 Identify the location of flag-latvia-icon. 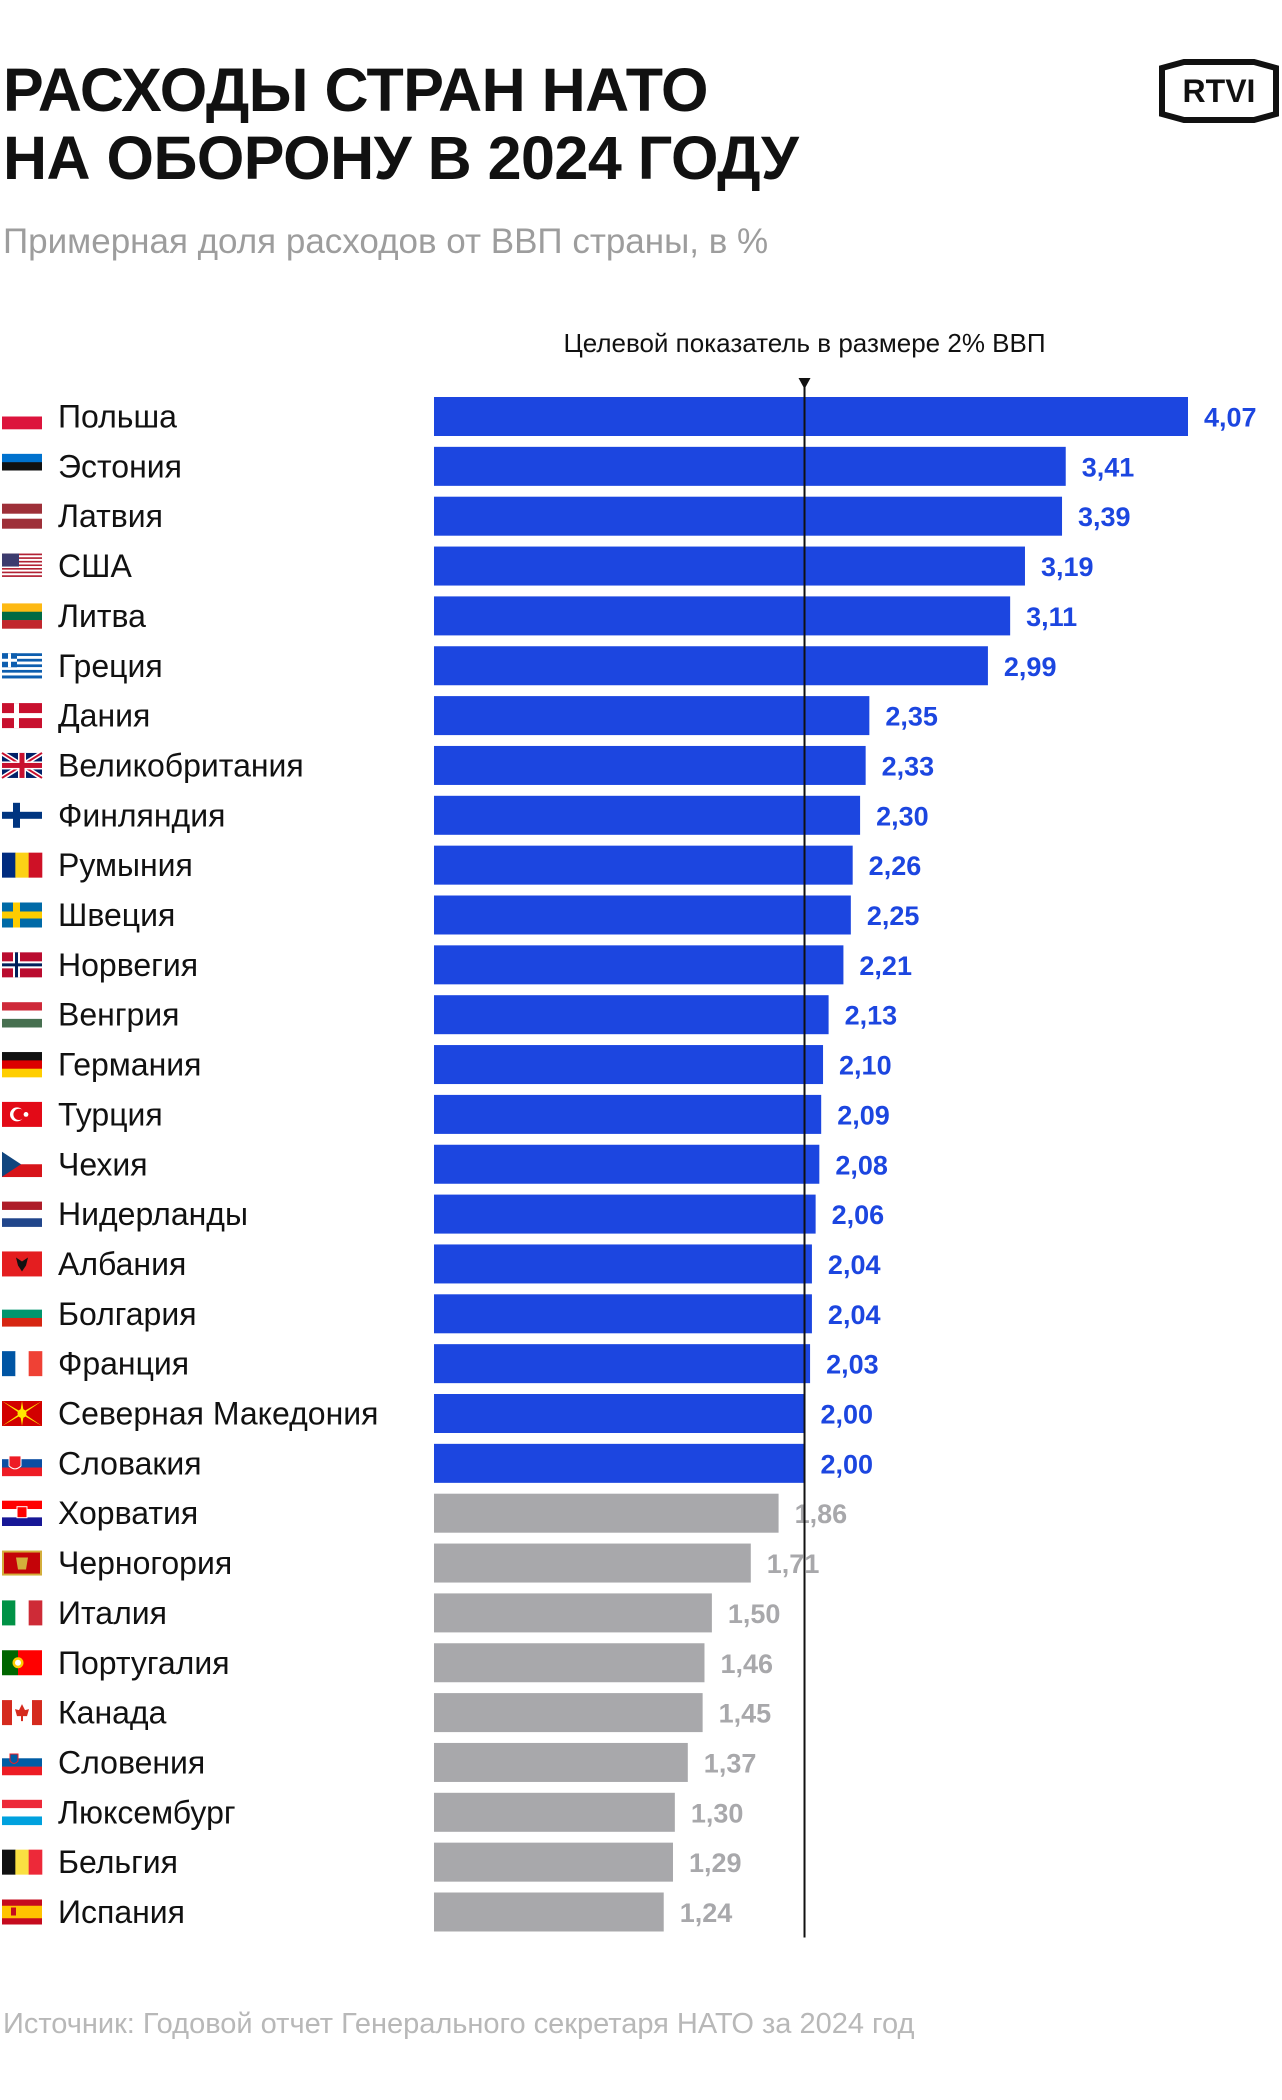
(22, 516).